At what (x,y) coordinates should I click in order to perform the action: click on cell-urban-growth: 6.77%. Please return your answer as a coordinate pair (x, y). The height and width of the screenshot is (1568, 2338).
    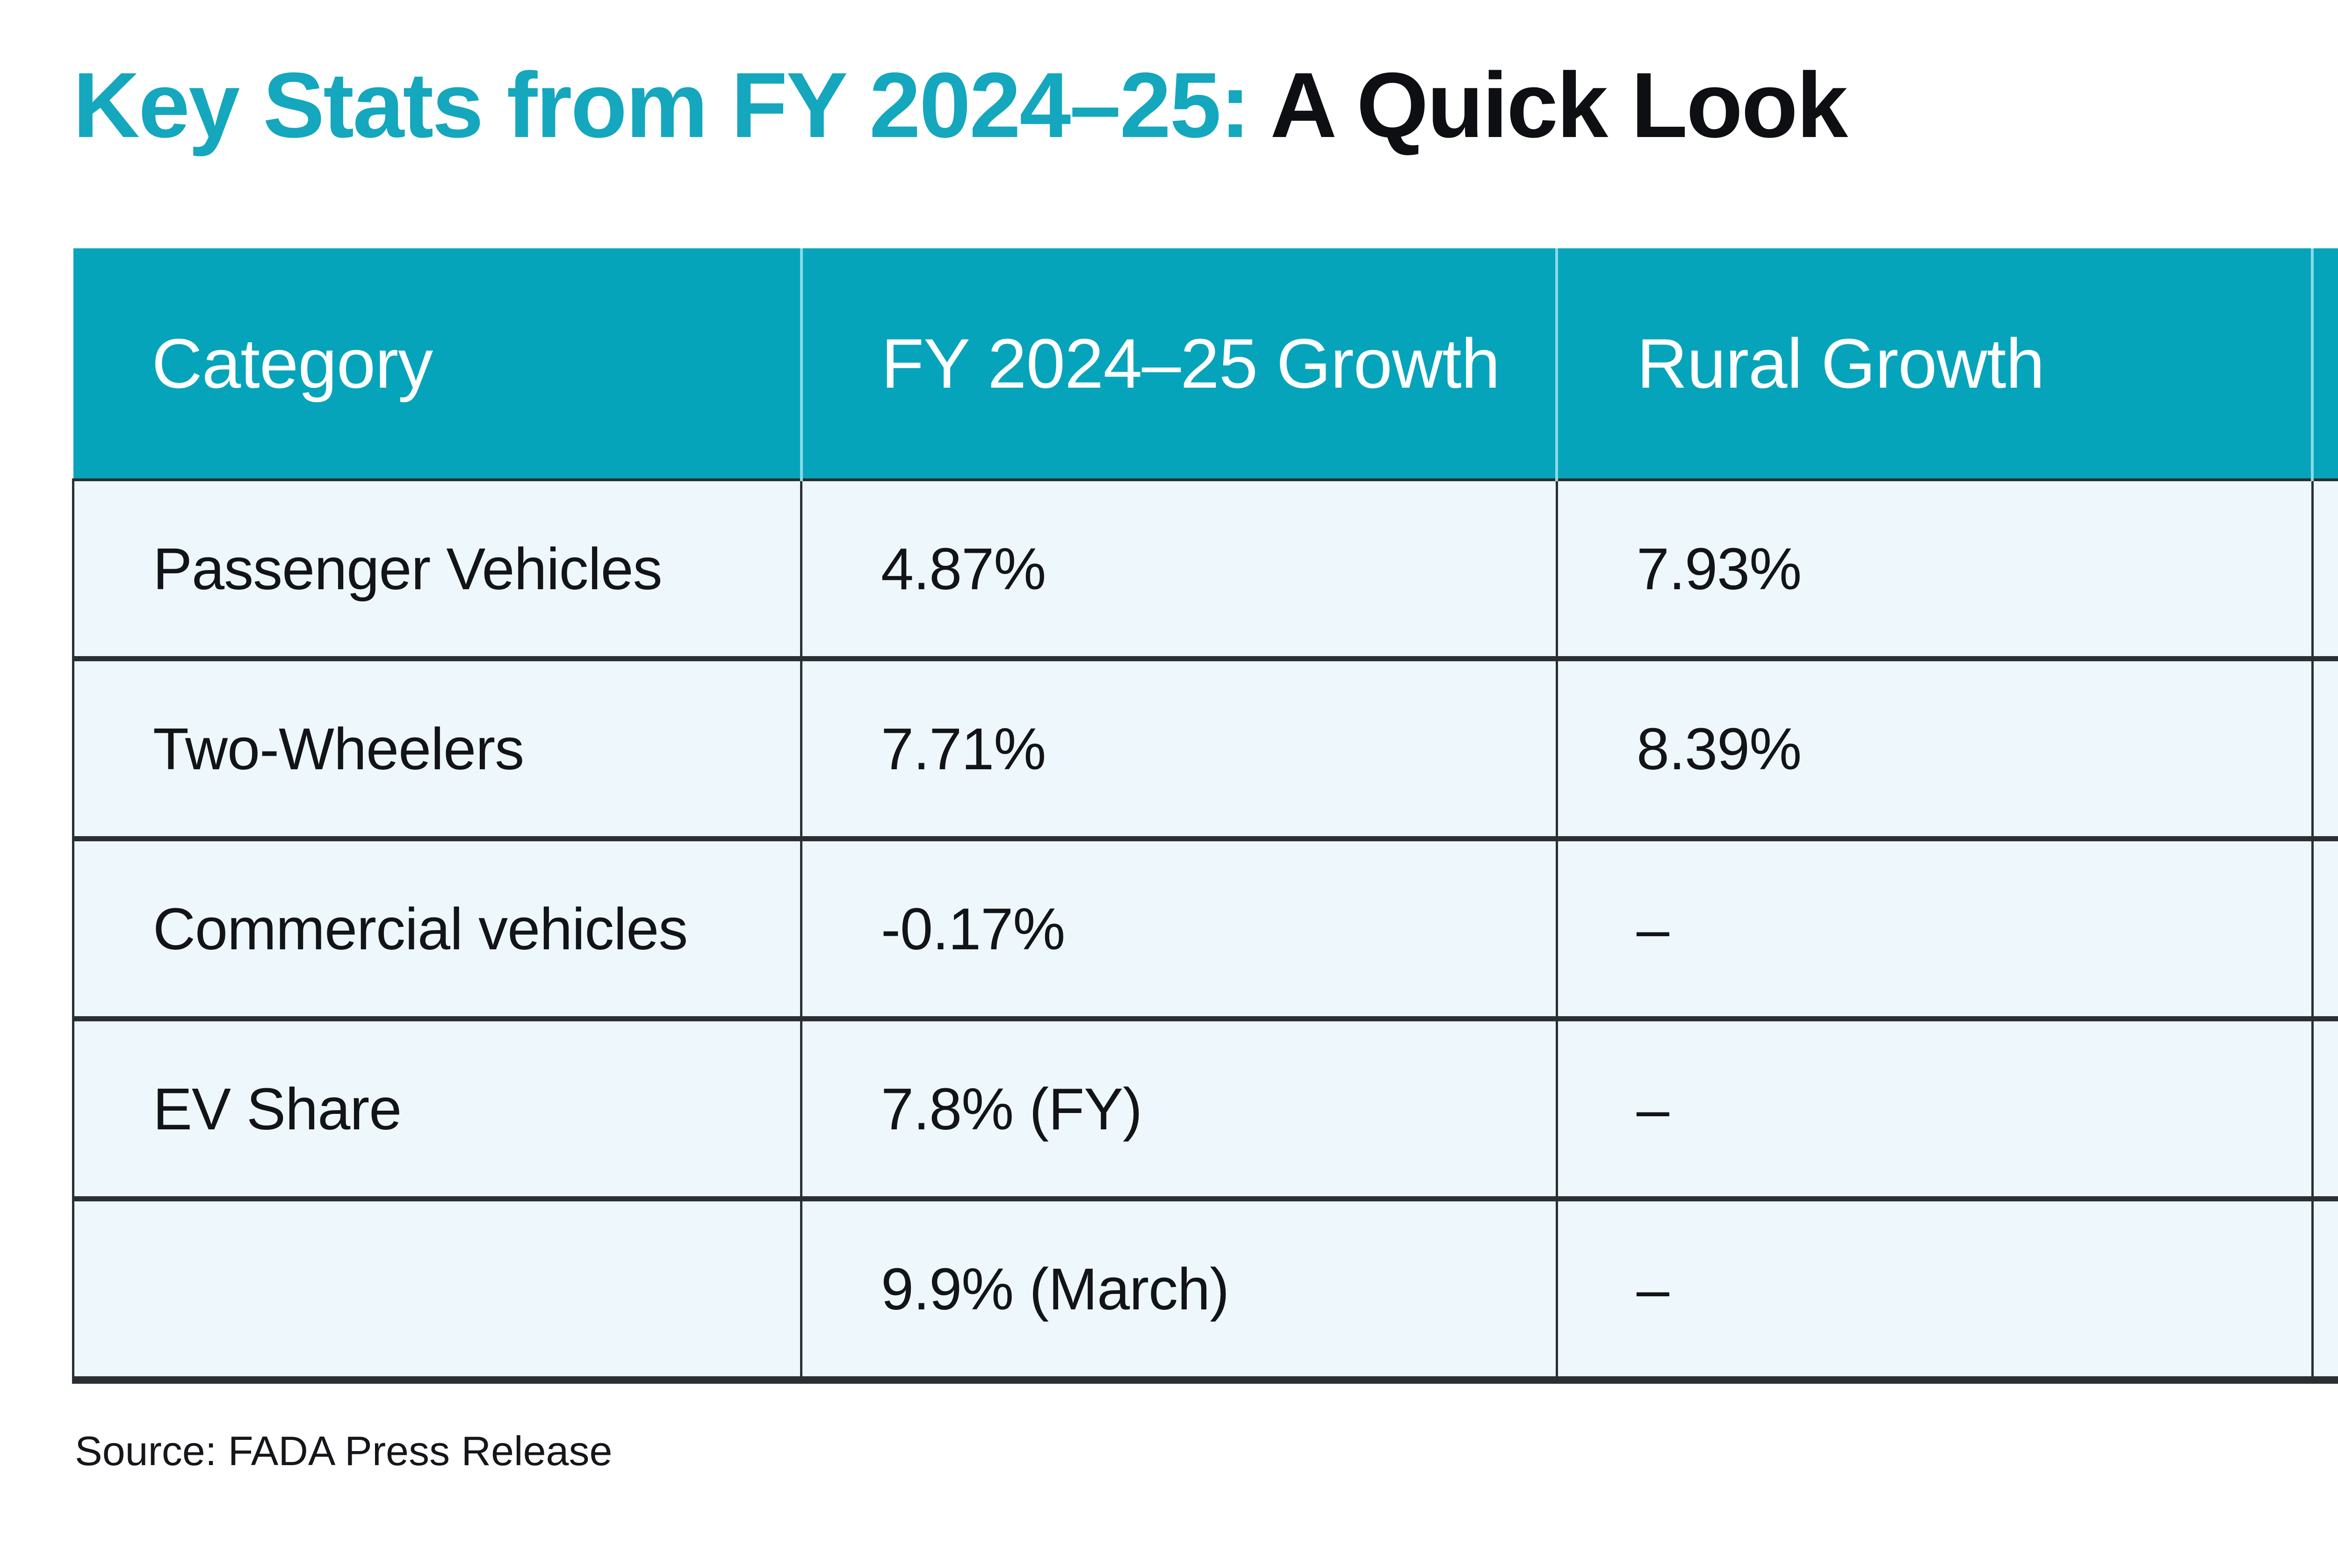
    Looking at the image, I should click on (2325, 747).